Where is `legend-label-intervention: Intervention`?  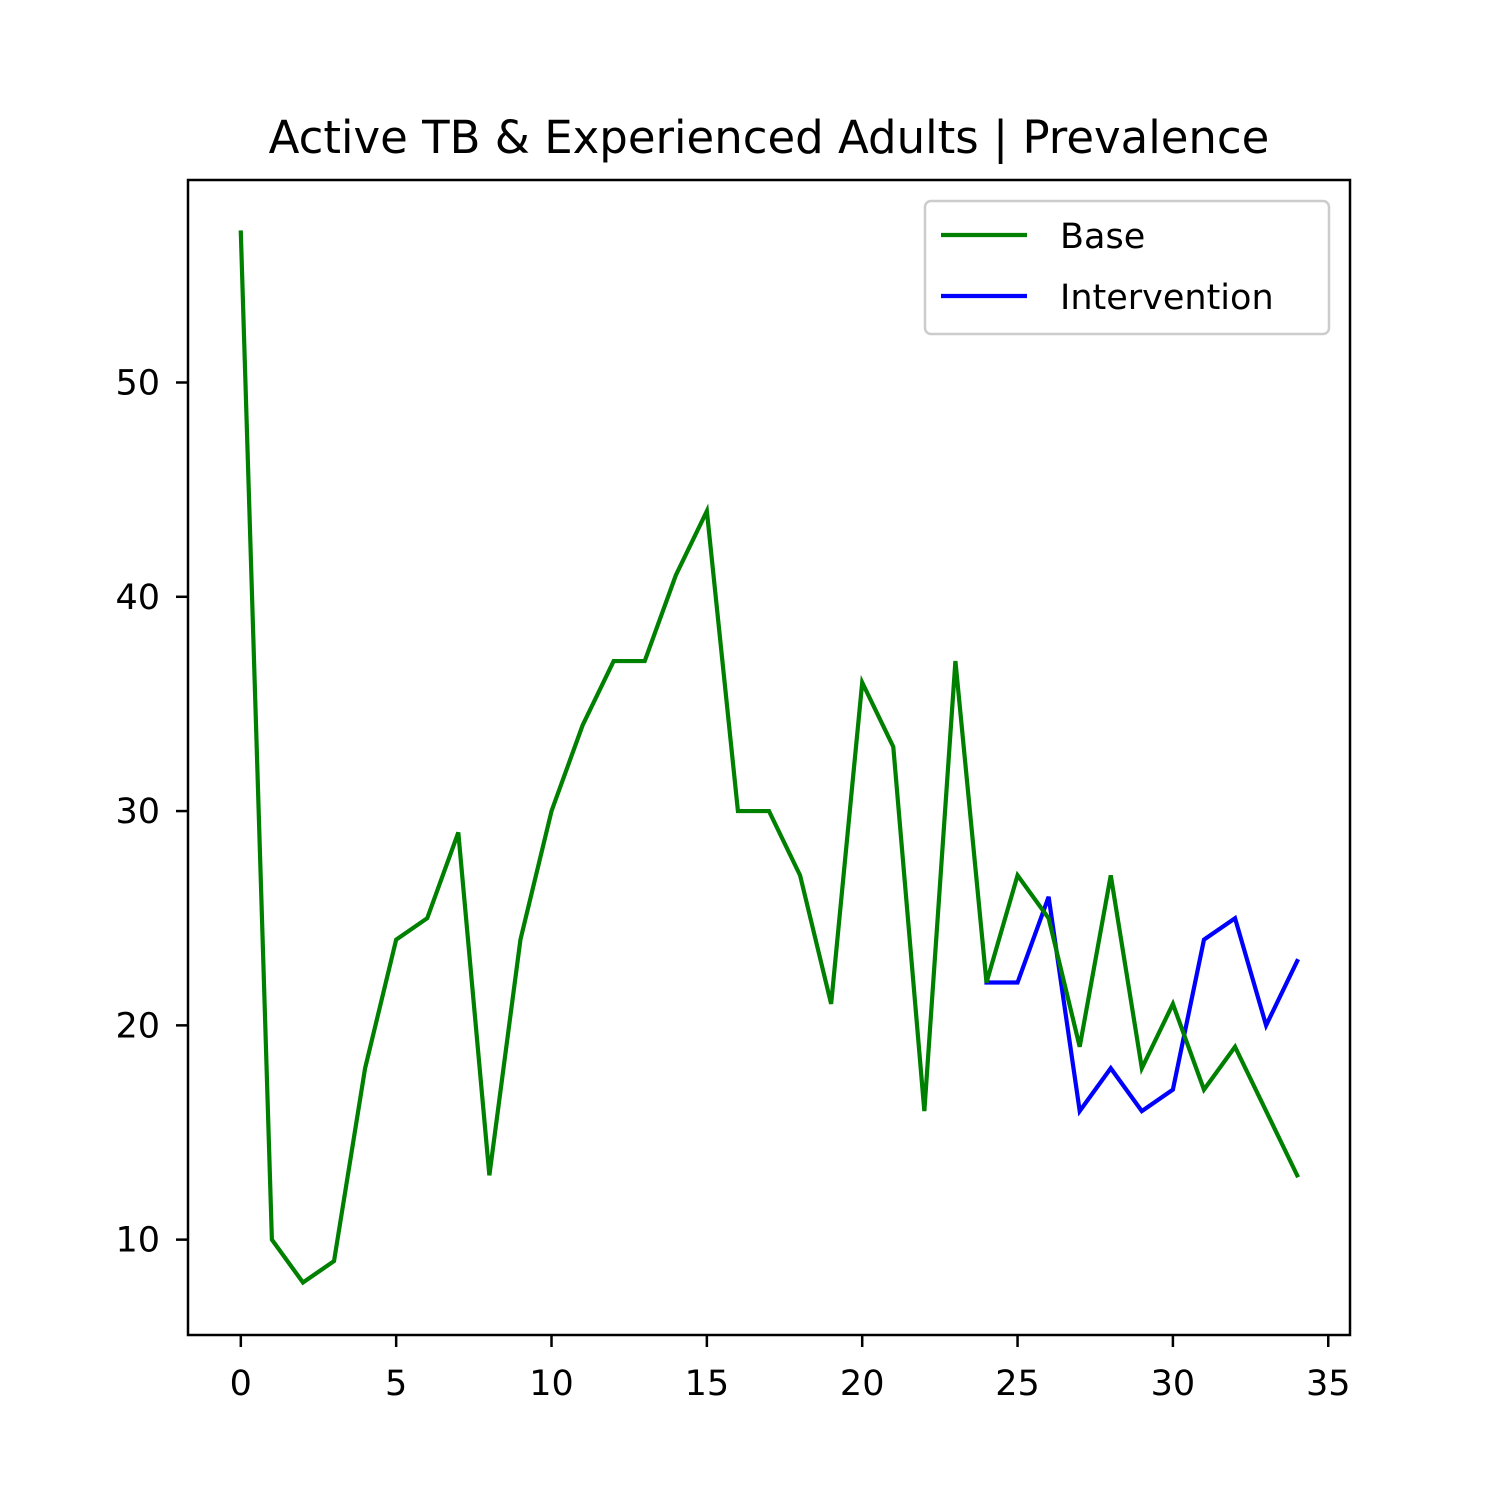 legend-label-intervention: Intervention is located at coordinates (1167, 298).